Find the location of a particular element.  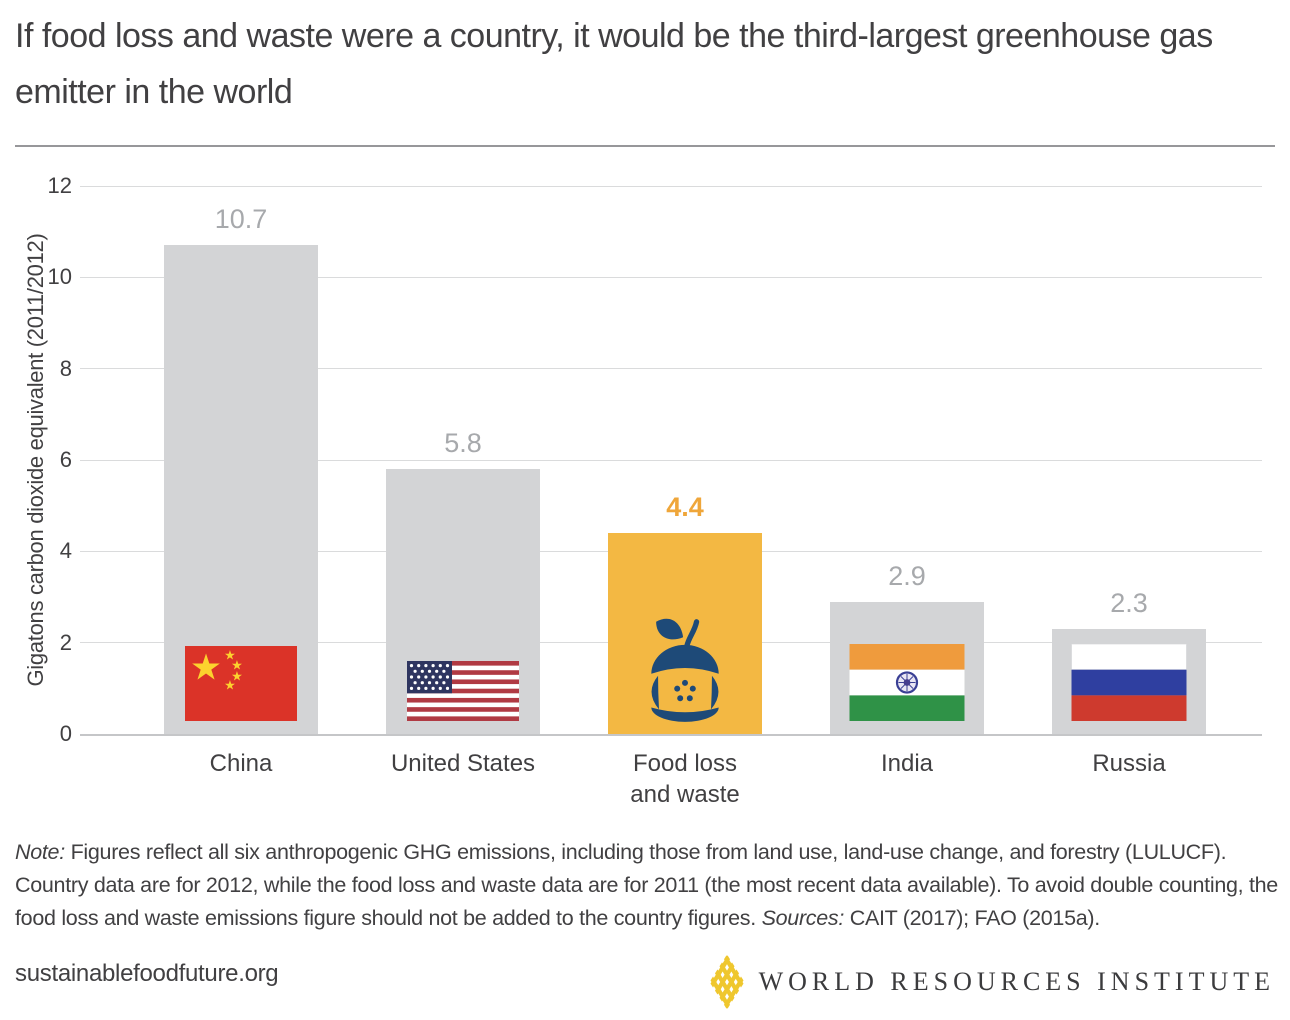

china-flag-icon: ★ ★ ★ ★ ★ is located at coordinates (241, 683).